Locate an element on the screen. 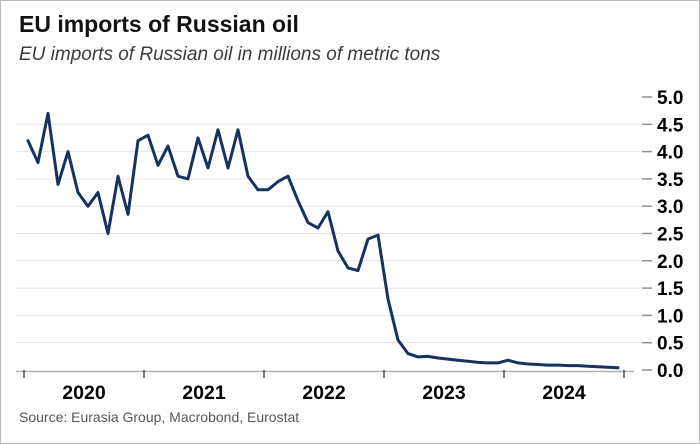  x-tick-label: 2023 is located at coordinates (444, 393).